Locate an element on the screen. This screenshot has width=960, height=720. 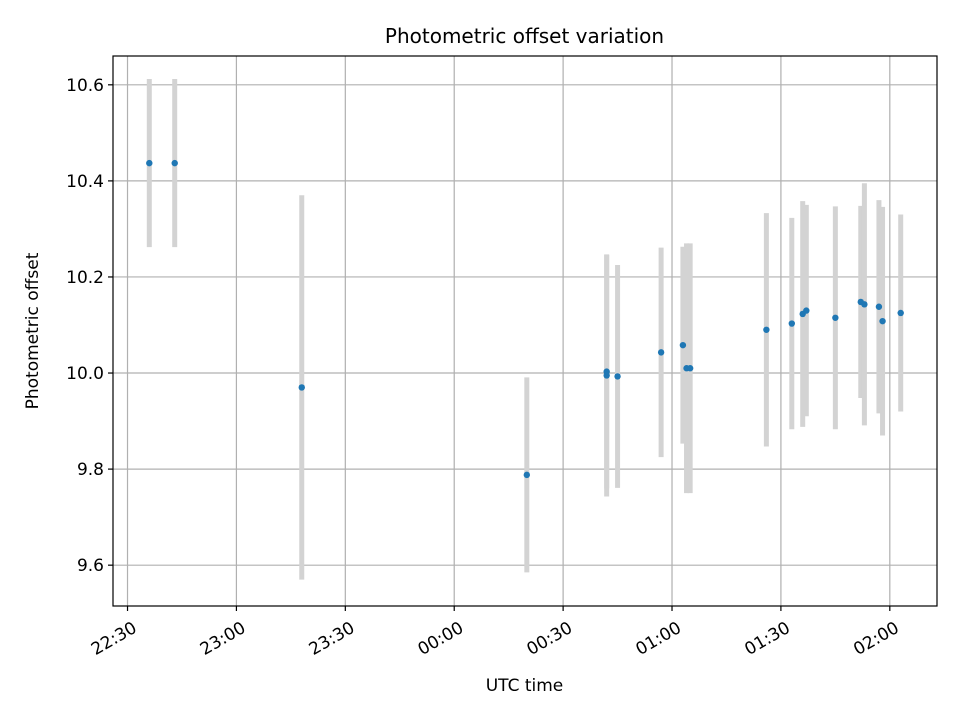
y-tick-label: 9.8 is located at coordinates (90, 470).